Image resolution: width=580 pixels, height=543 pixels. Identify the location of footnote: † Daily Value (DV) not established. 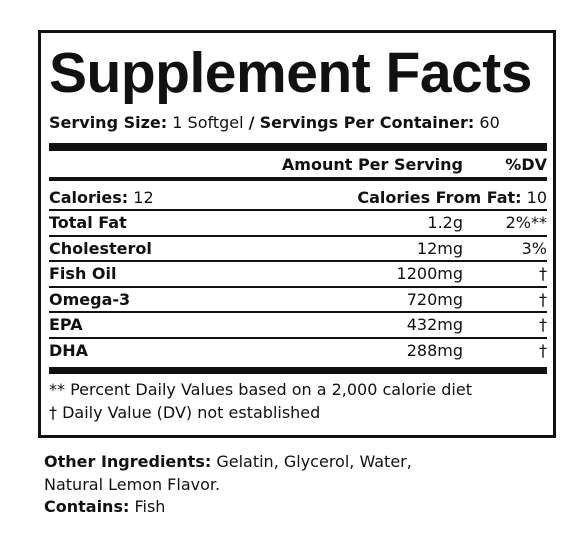
(185, 412).